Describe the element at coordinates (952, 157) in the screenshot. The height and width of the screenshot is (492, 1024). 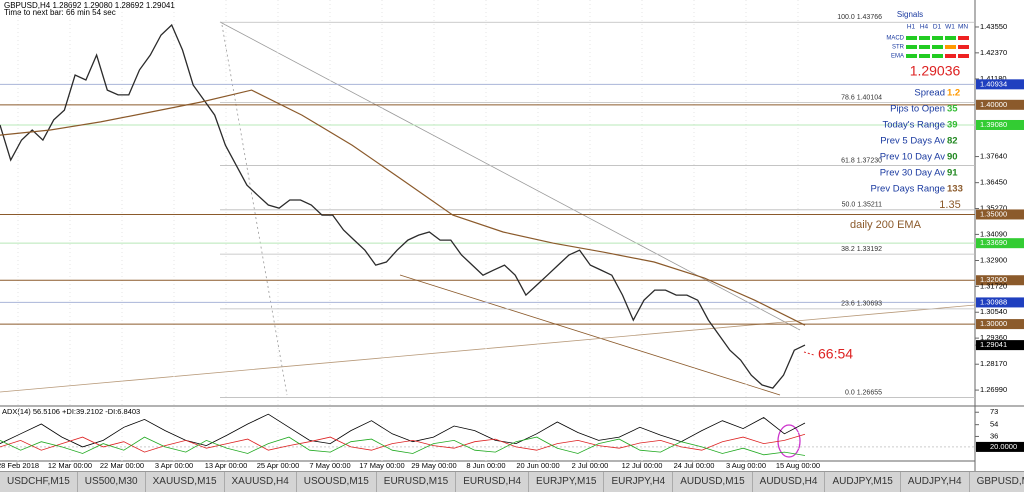
I see `info-value: 90` at that location.